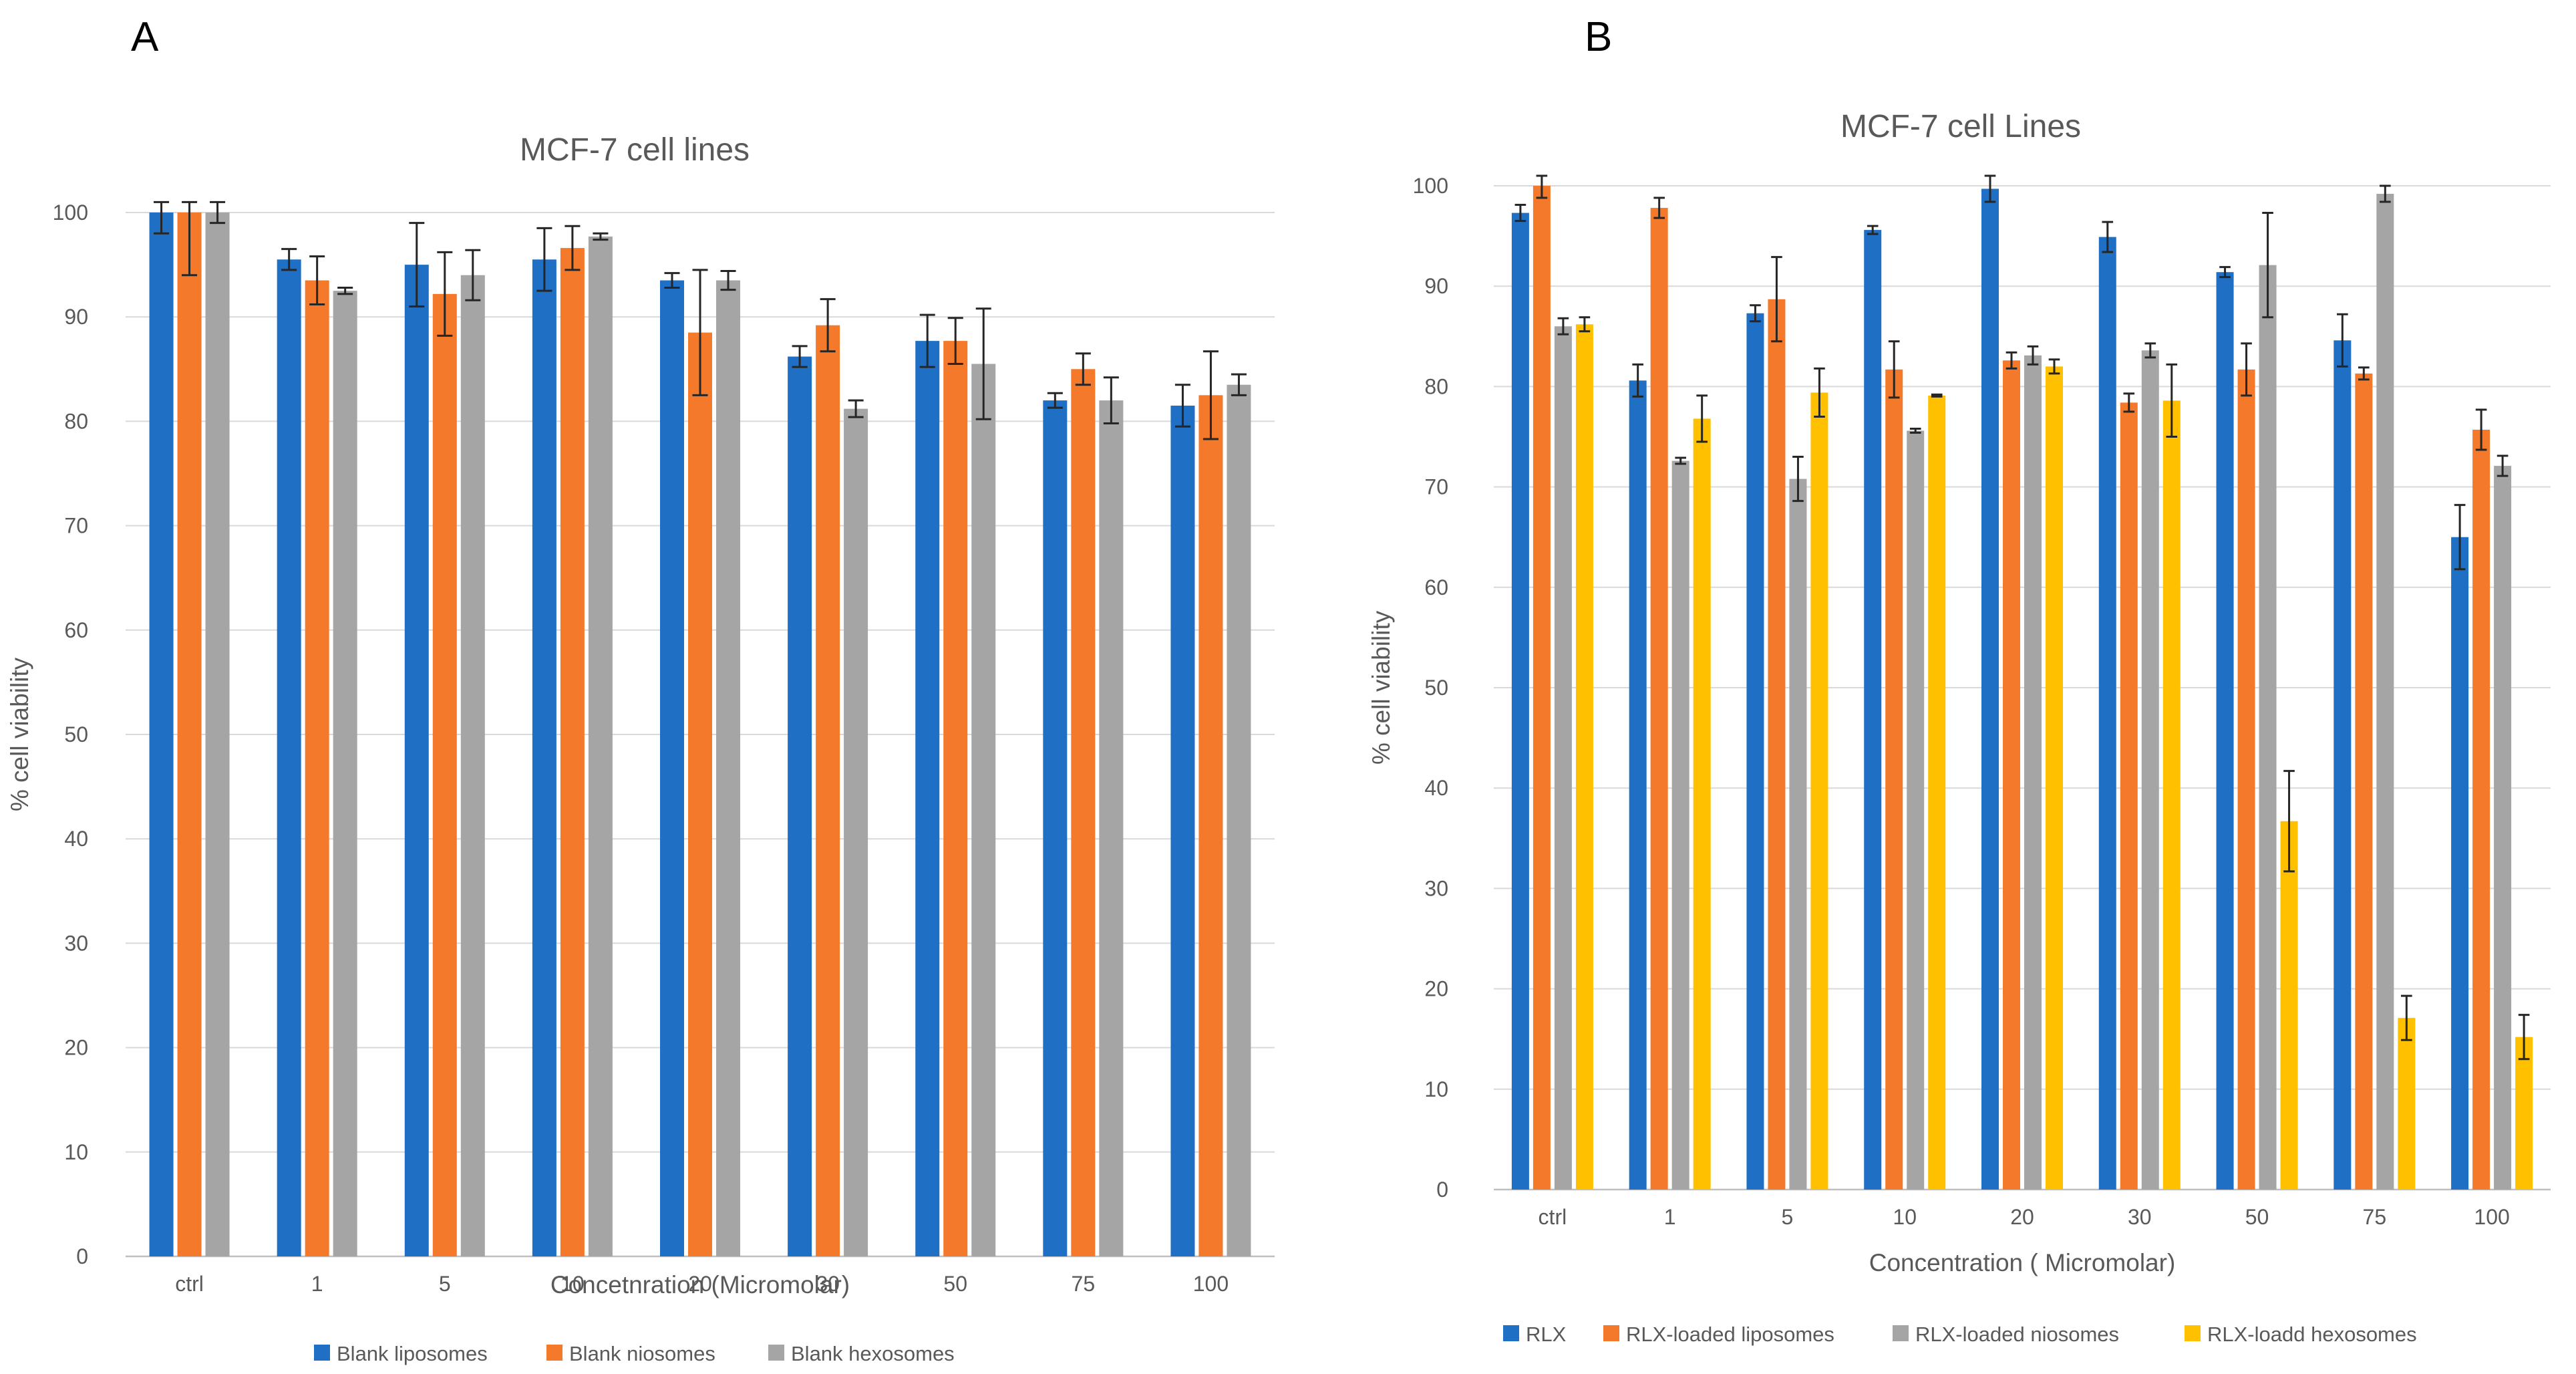  What do you see at coordinates (2491, 1217) in the screenshot?
I see `chart-b-x-tick-label: 100` at bounding box center [2491, 1217].